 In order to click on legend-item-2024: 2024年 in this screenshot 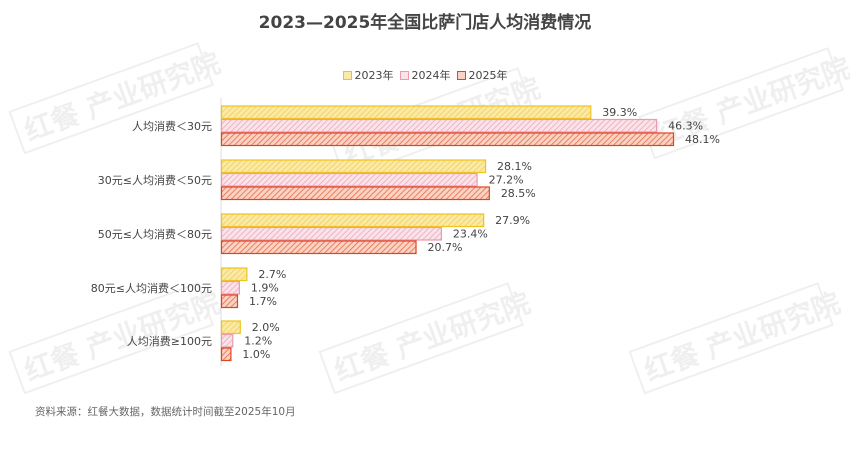, I will do `click(425, 75)`.